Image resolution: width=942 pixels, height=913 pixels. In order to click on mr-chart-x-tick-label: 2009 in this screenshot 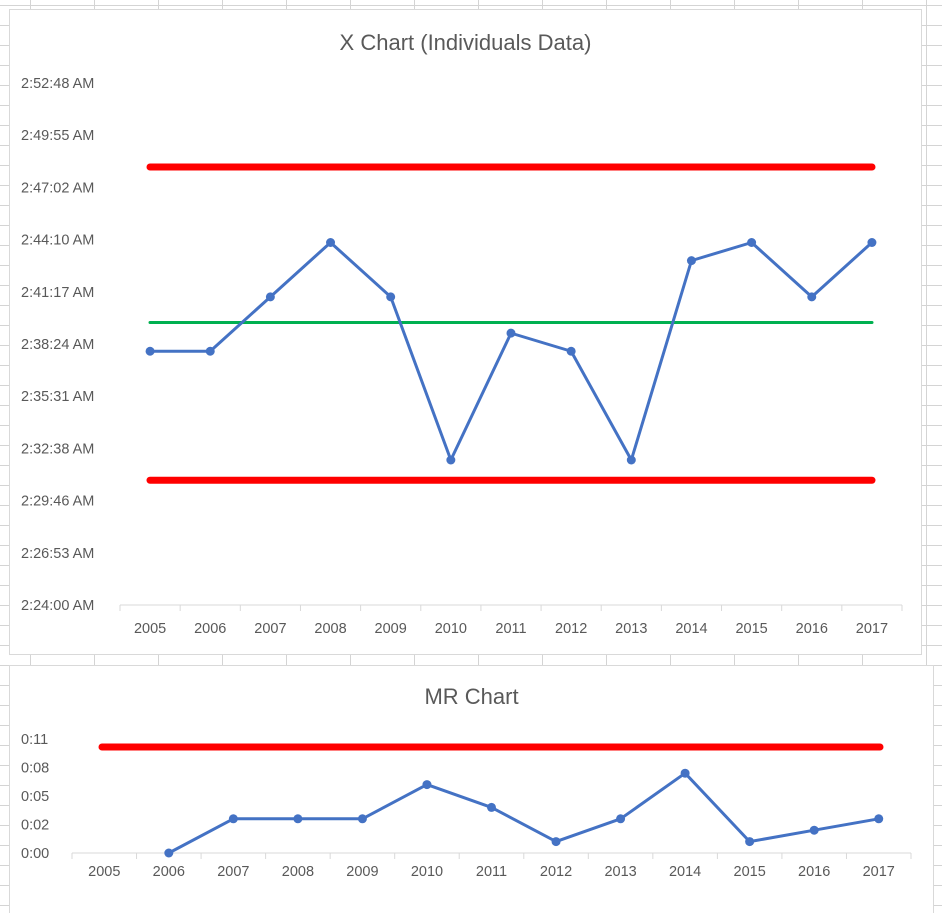, I will do `click(362, 872)`.